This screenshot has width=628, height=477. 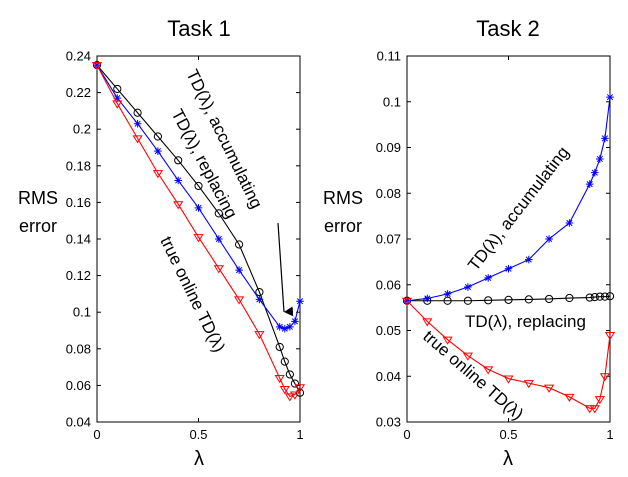 I want to click on task1-xtick-label: 0, so click(x=96, y=434).